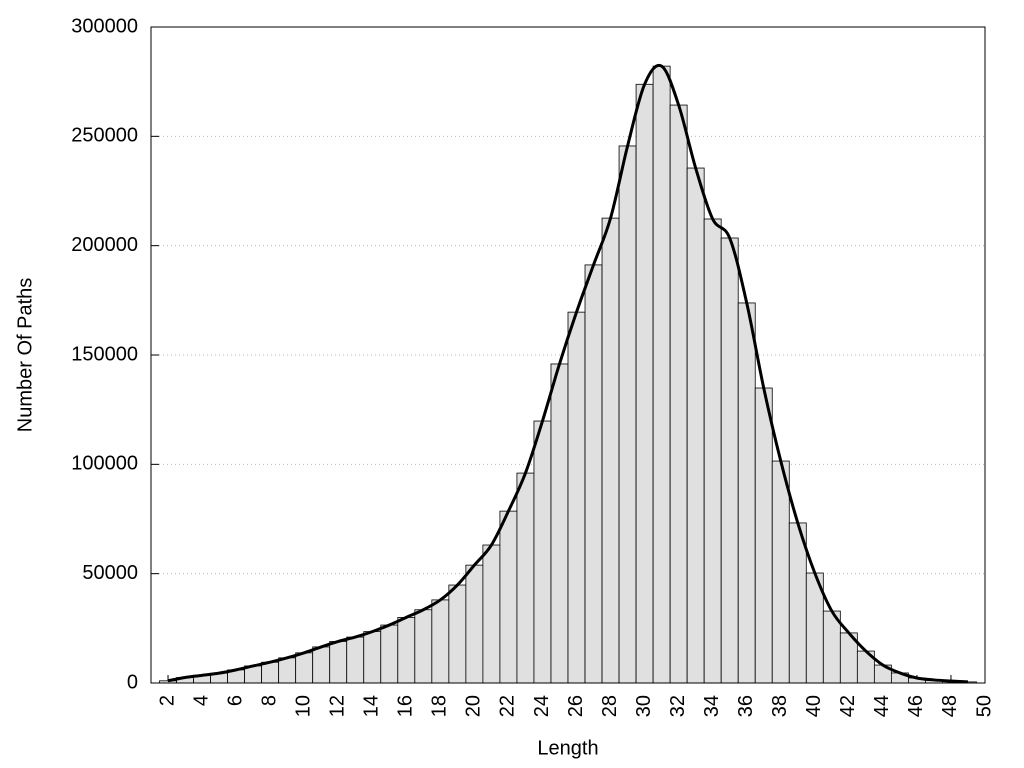  What do you see at coordinates (474, 706) in the screenshot?
I see `x-tick-label: 20` at bounding box center [474, 706].